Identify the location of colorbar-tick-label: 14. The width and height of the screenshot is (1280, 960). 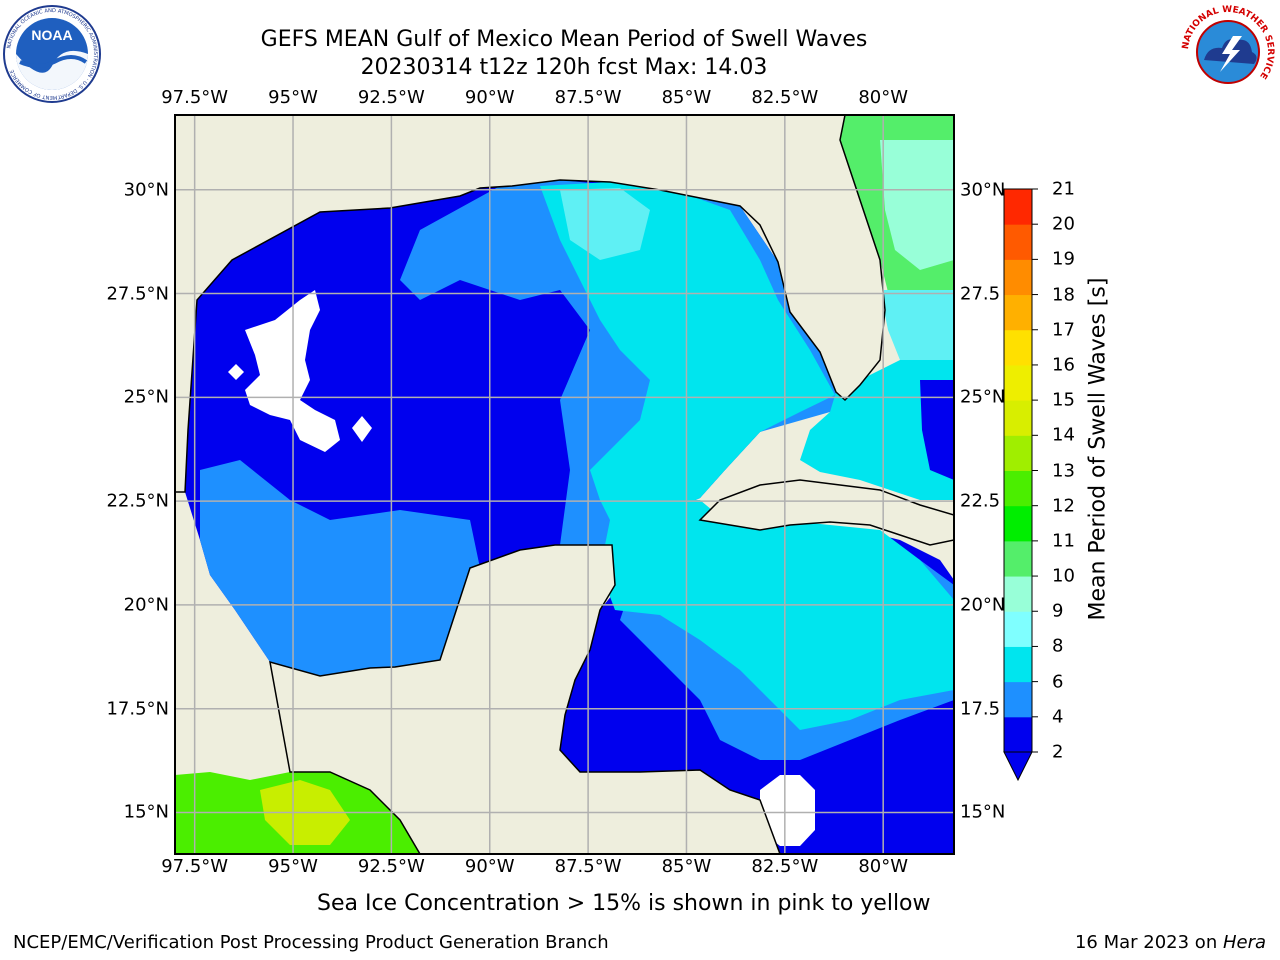
(1063, 435).